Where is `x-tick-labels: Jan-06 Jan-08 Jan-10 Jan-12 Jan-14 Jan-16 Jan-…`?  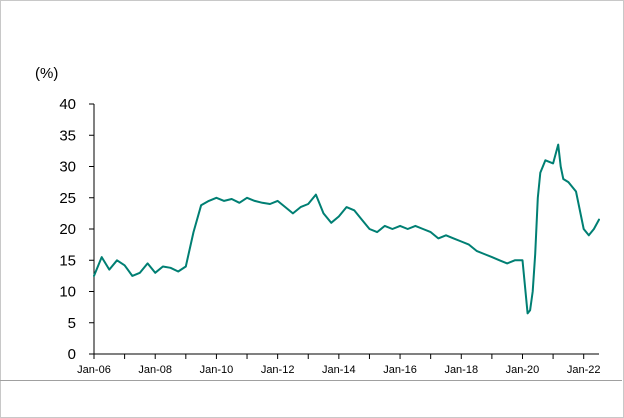
x-tick-labels: Jan-06 Jan-08 Jan-10 Jan-12 Jan-14 Jan-16 Jan-… is located at coordinates (338, 370).